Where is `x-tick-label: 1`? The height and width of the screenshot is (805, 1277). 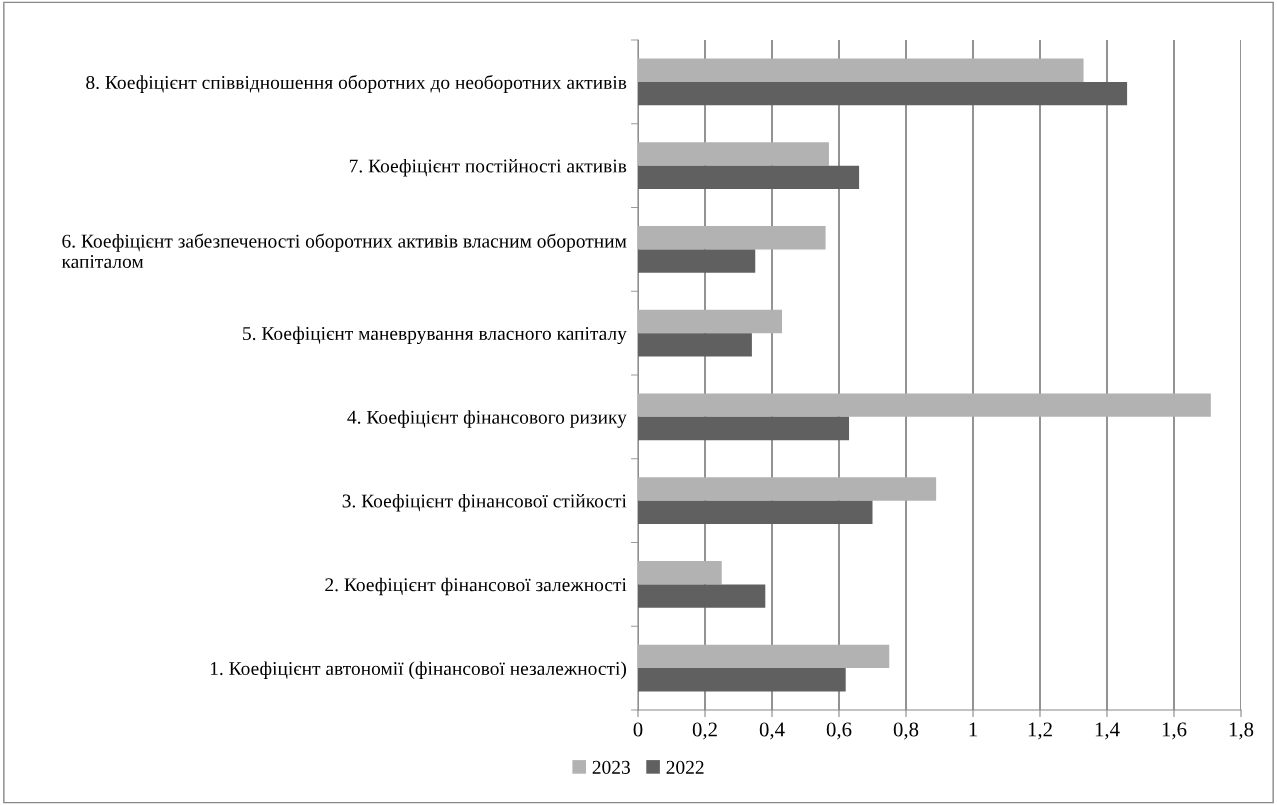
x-tick-label: 1 is located at coordinates (973, 729).